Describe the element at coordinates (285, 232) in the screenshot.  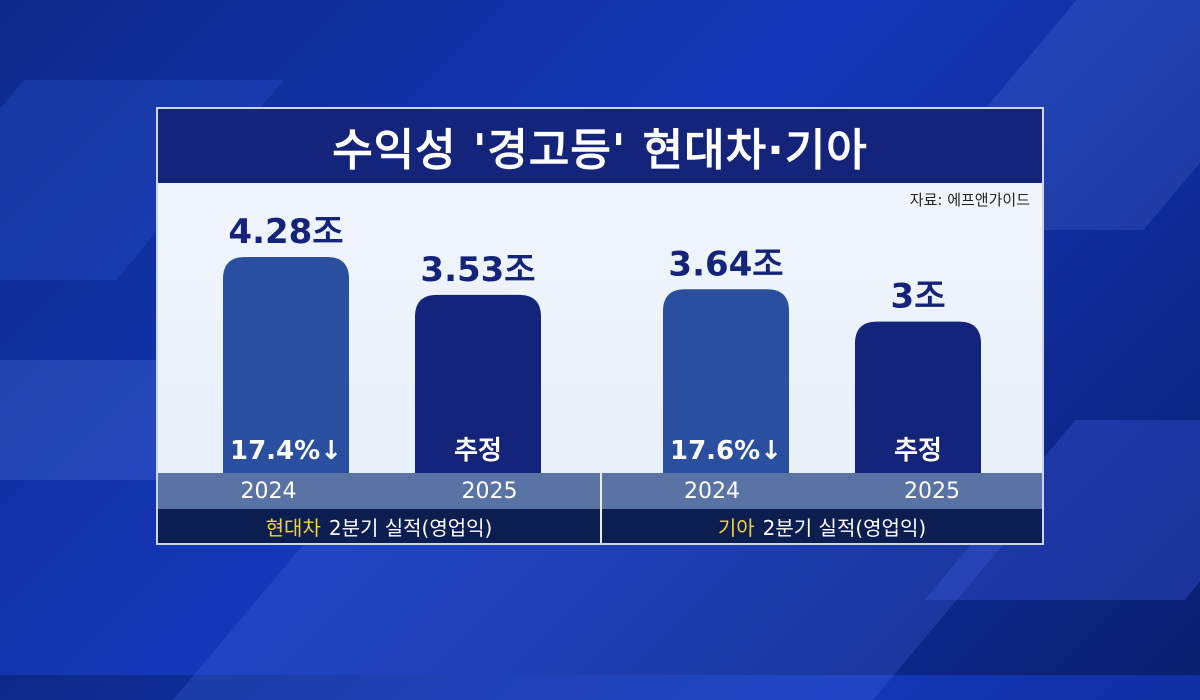
I see `value-label: 4.28조` at that location.